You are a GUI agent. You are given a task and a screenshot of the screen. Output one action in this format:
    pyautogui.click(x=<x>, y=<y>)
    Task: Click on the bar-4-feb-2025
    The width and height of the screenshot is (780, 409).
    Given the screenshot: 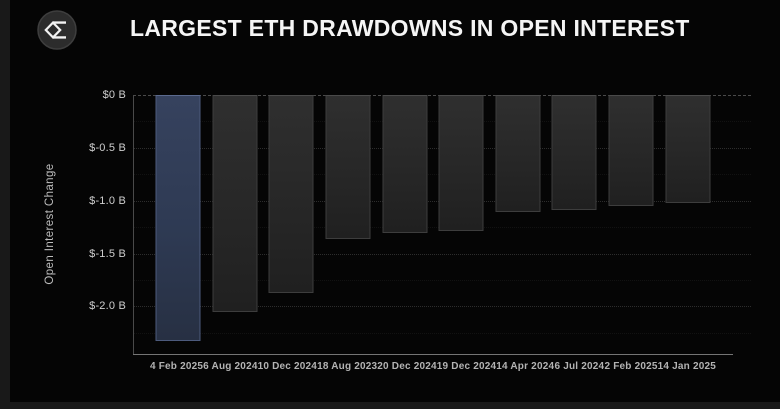 What is the action you would take?
    pyautogui.click(x=178, y=218)
    